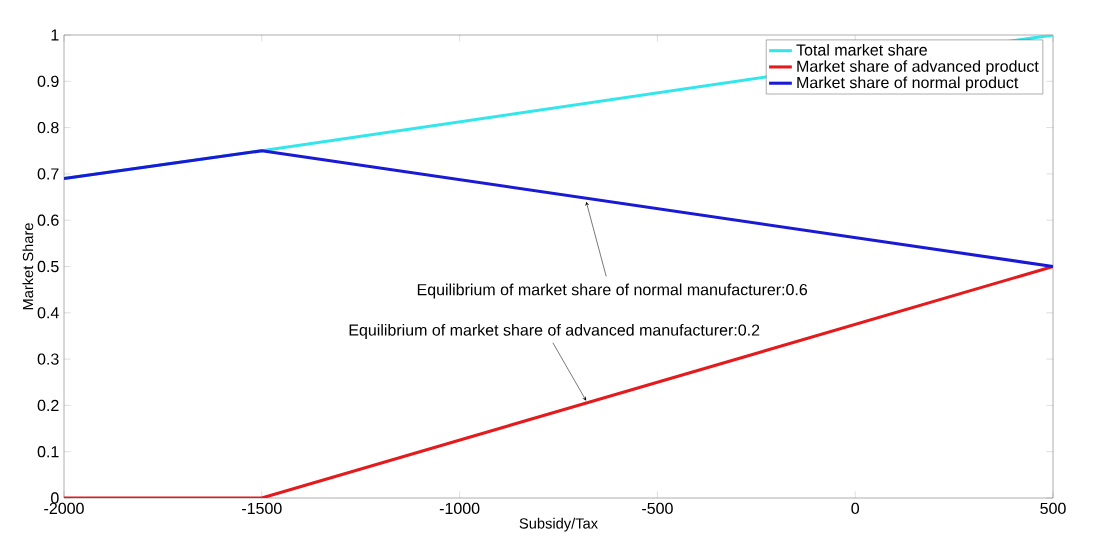 This screenshot has height=544, width=1102. What do you see at coordinates (1053, 508) in the screenshot?
I see `x-tick-label: 500` at bounding box center [1053, 508].